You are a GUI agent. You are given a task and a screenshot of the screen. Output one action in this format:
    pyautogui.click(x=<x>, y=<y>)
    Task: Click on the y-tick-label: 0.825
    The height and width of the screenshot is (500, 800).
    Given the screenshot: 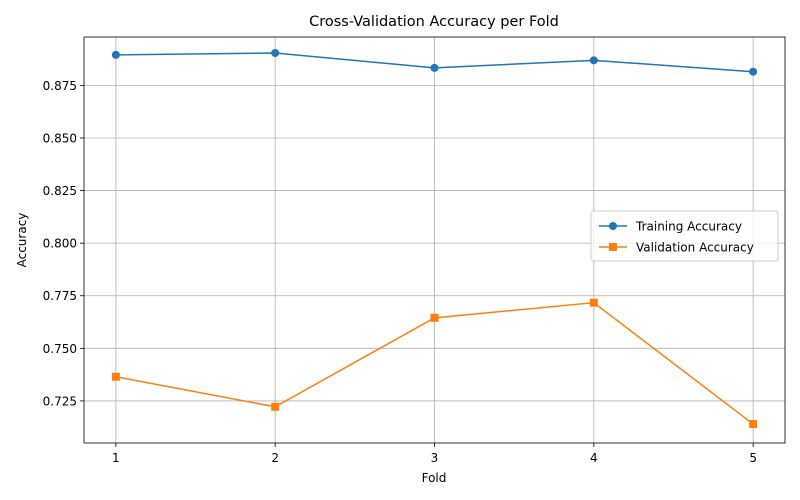 What is the action you would take?
    pyautogui.click(x=60, y=191)
    